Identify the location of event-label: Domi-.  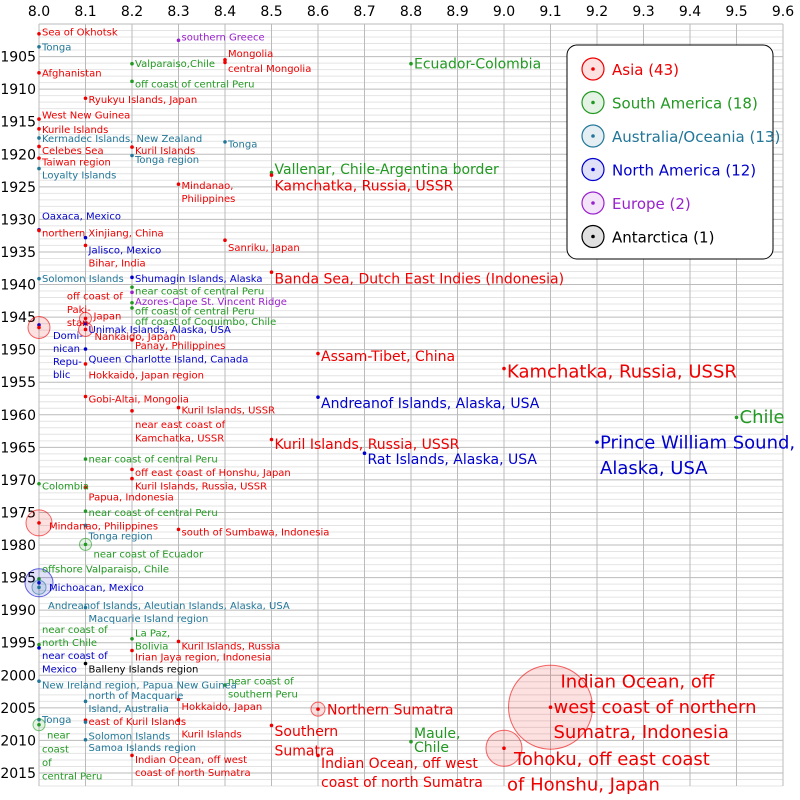
(68, 336).